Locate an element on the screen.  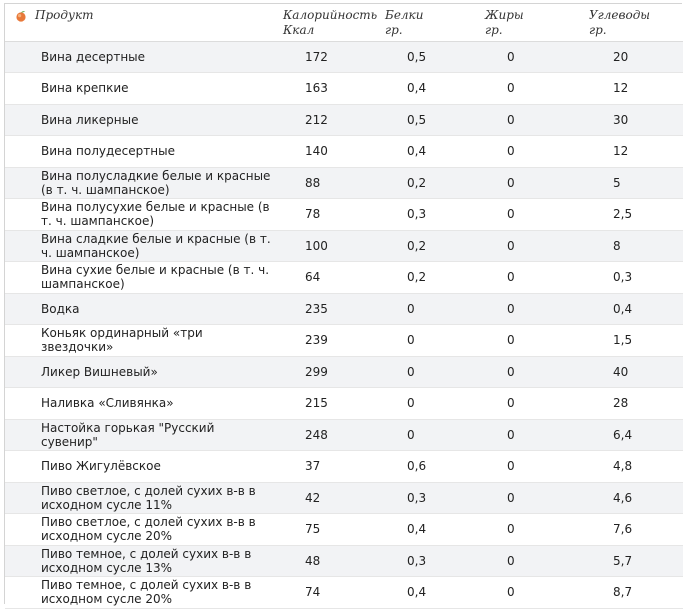
cell-carbs: 4,6 is located at coordinates (623, 497).